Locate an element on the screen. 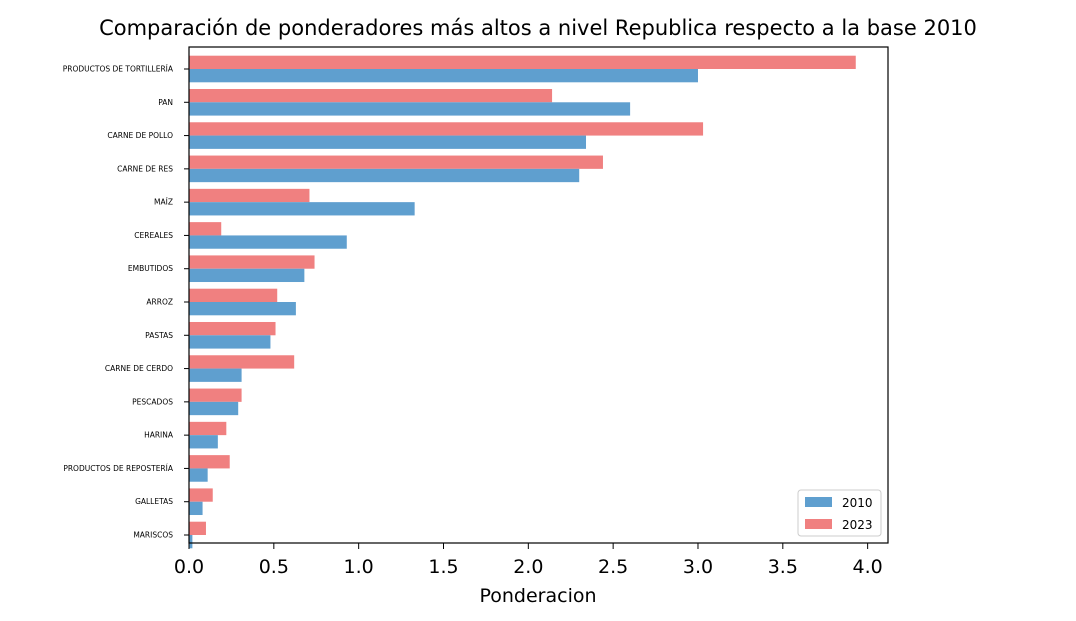 The image size is (1076, 621). y-tick-label: PRODUCTOS DE TORTILLERÍA is located at coordinates (118, 69).